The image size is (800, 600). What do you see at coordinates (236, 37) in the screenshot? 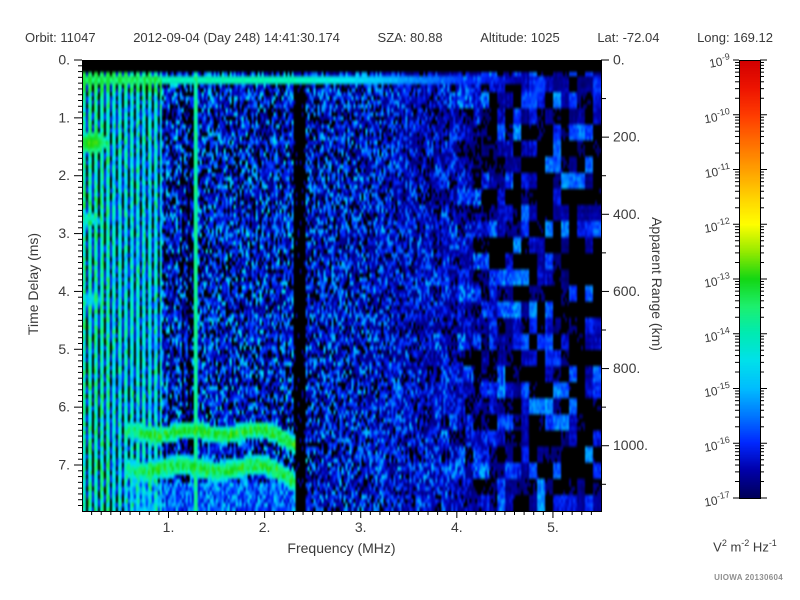
I see `header-field: 2012-09-04 (Day 248) 14:41:30.174` at bounding box center [236, 37].